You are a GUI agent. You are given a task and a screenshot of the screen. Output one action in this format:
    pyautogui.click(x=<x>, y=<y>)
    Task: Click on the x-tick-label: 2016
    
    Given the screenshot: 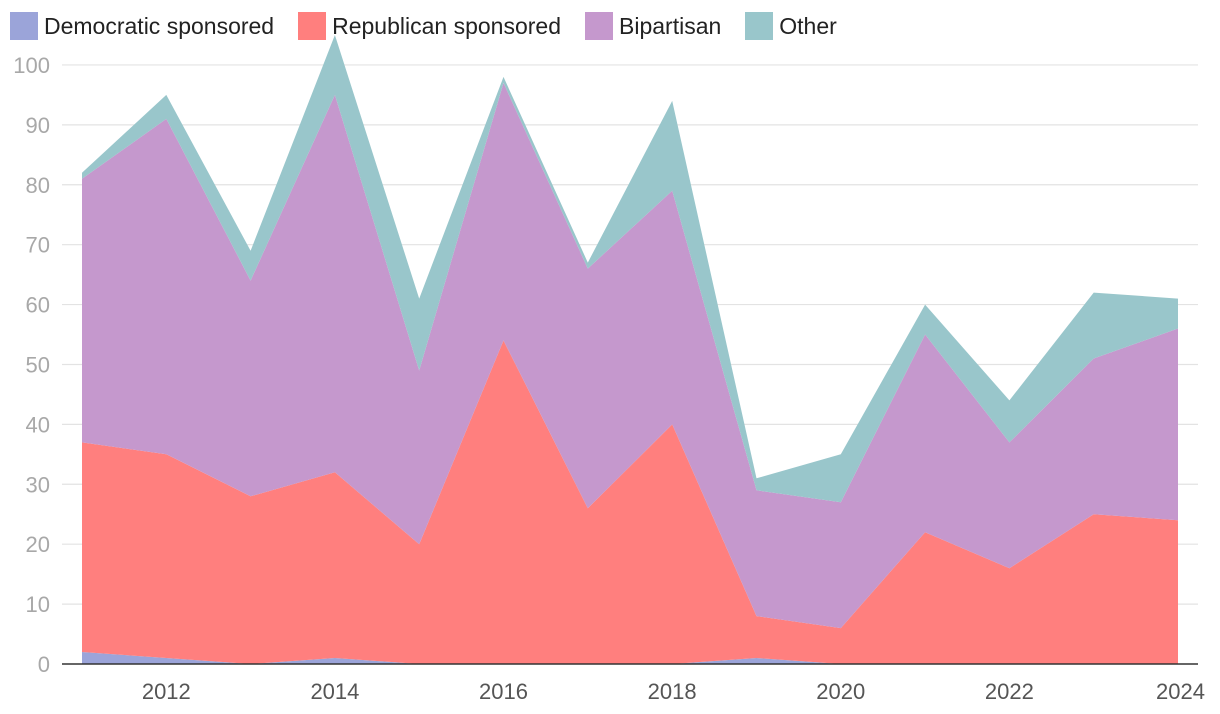 What is the action you would take?
    pyautogui.click(x=503, y=691)
    